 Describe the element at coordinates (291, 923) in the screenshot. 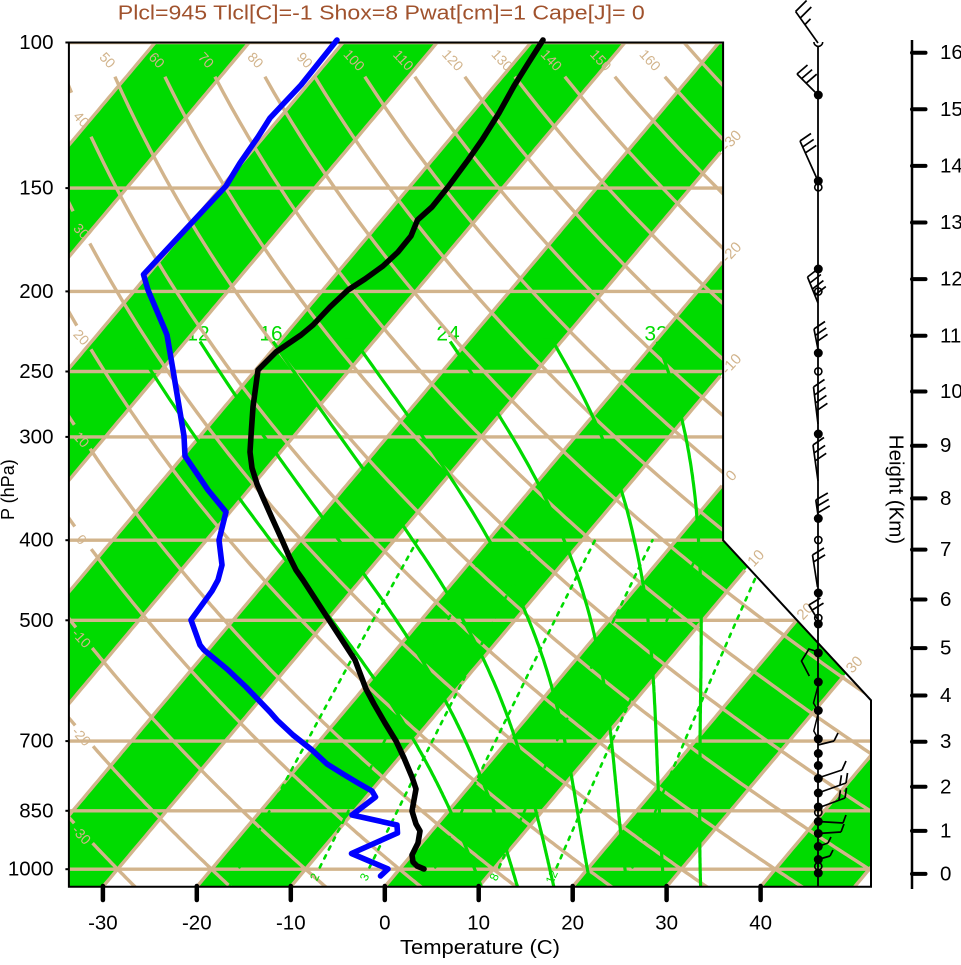

I see `svg-text: -10` at that location.